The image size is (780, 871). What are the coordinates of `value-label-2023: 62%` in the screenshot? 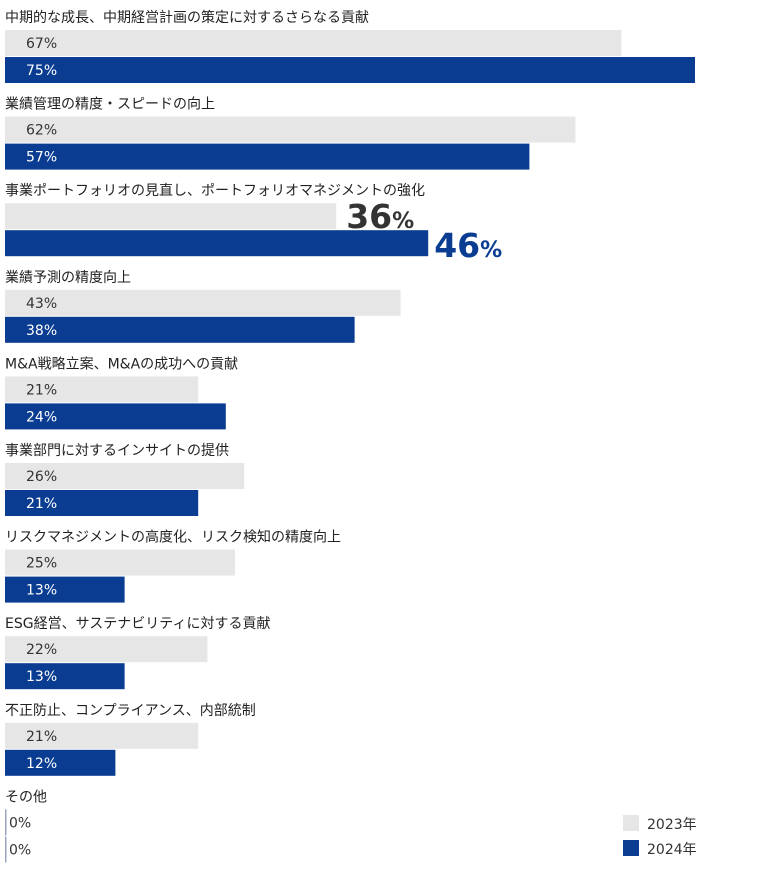 It's located at (41, 131).